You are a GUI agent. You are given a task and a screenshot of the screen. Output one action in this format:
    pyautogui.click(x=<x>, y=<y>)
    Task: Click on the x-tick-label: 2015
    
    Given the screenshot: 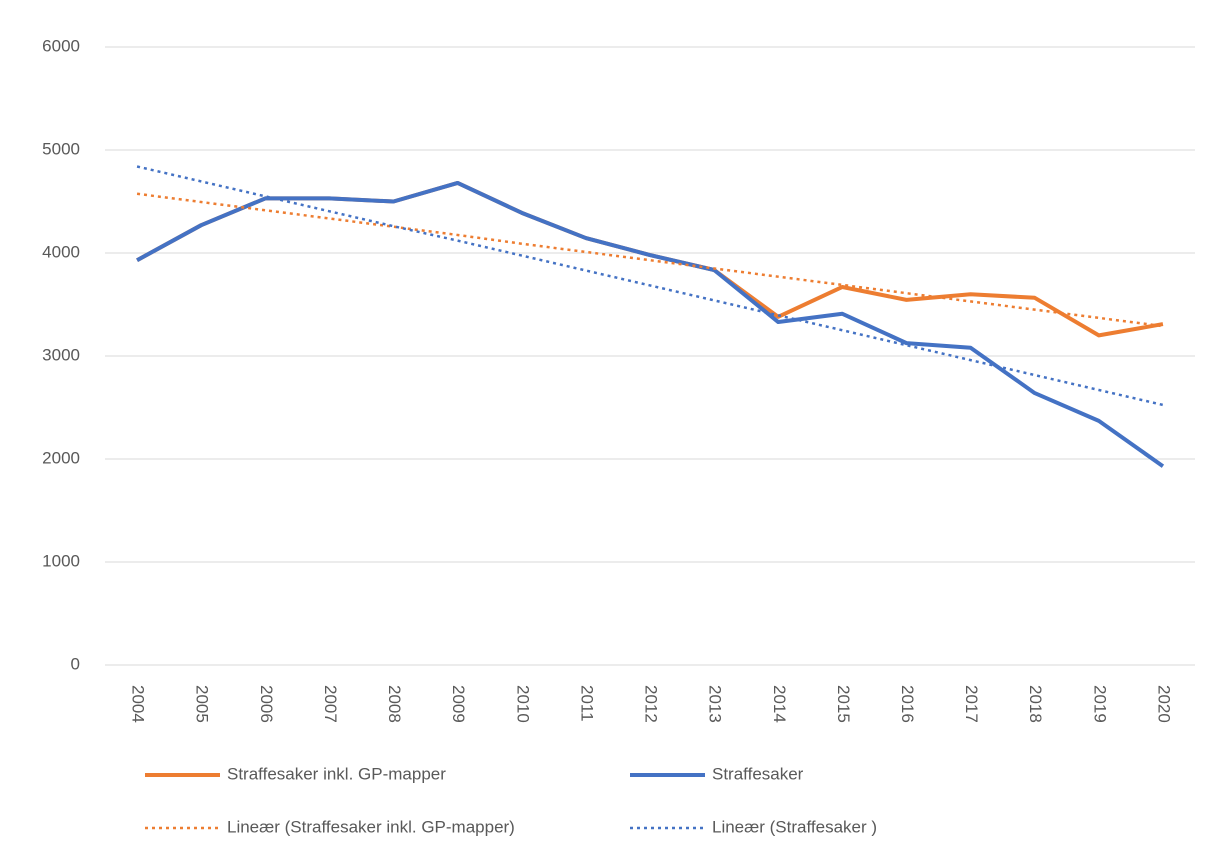 What is the action you would take?
    pyautogui.click(x=843, y=704)
    